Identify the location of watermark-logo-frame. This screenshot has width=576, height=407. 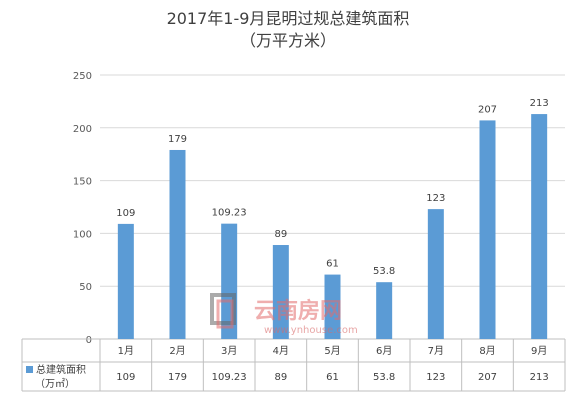
(223, 309).